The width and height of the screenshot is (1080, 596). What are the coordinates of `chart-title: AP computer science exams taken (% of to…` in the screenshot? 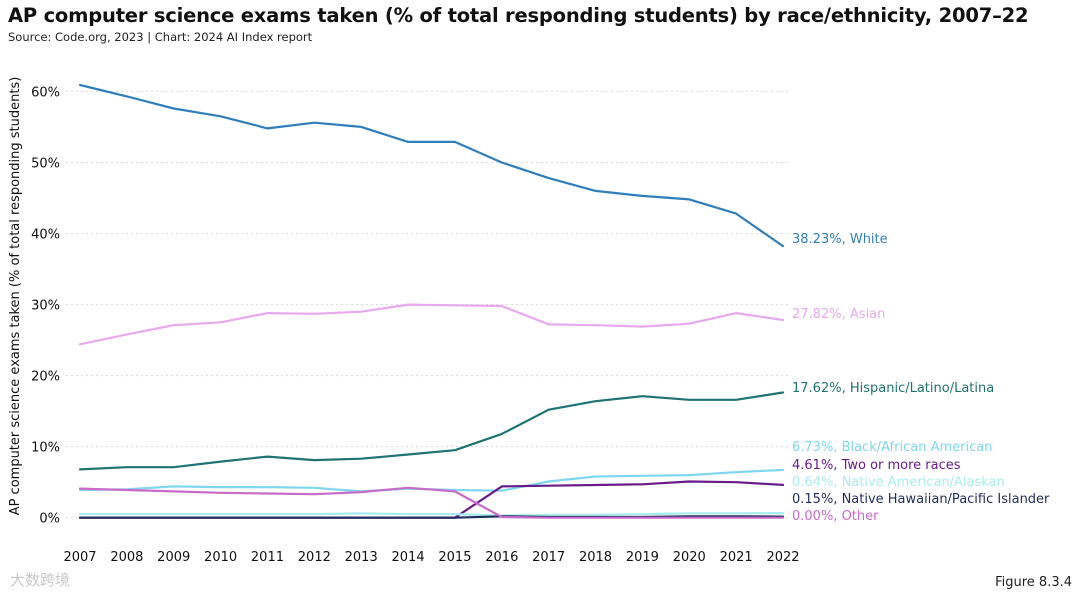 It's located at (518, 15).